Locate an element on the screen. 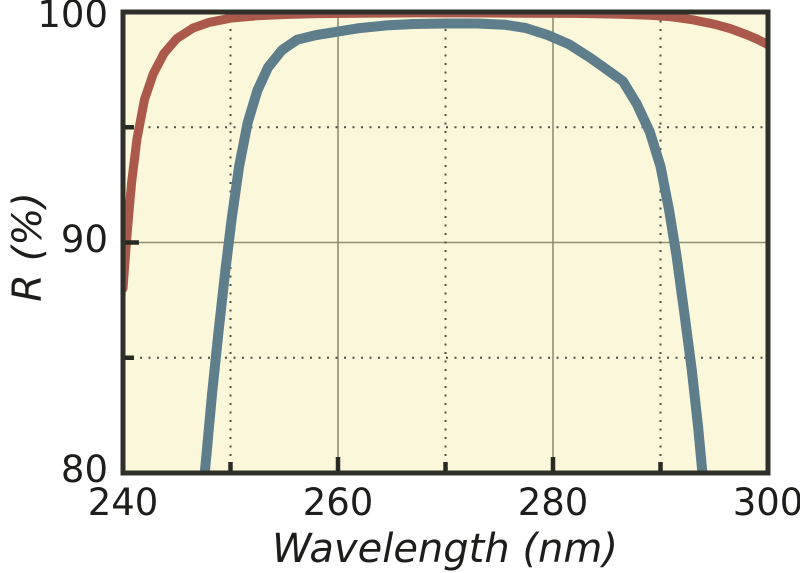  y-tick-label-80: 80 is located at coordinates (84, 469).